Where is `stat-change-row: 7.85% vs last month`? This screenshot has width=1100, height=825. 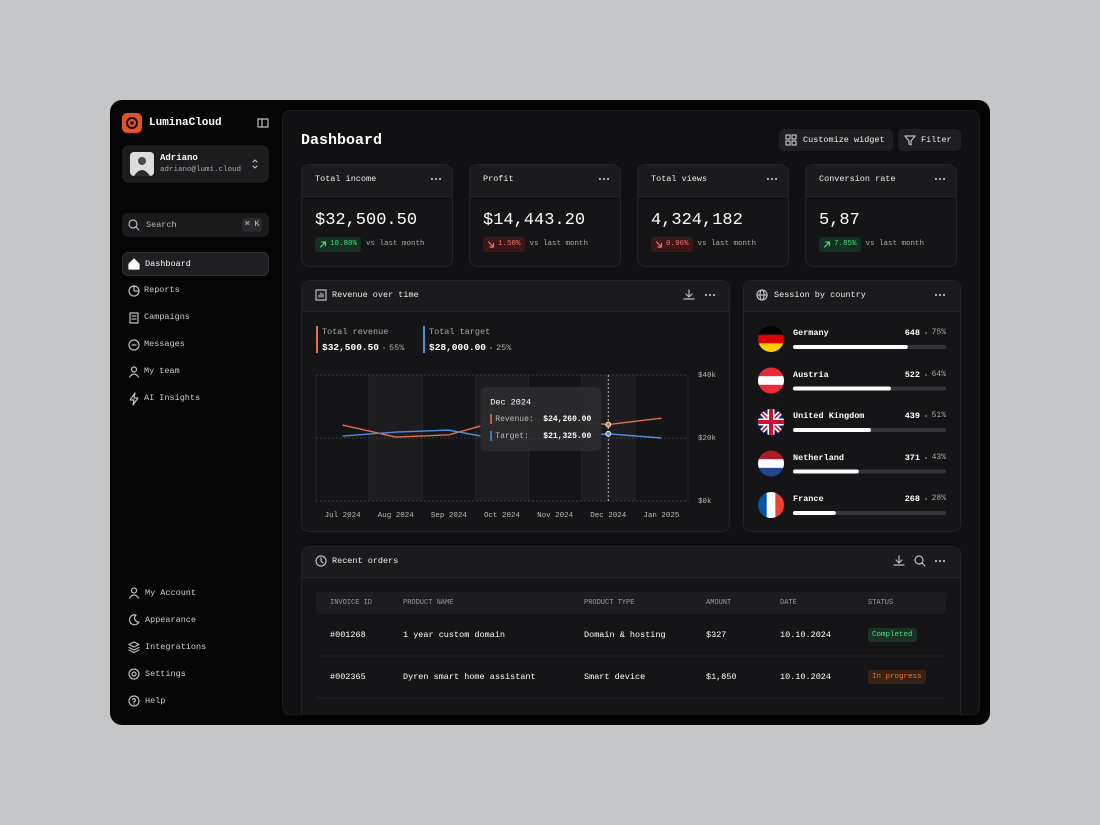 stat-change-row: 7.85% vs last month is located at coordinates (871, 244).